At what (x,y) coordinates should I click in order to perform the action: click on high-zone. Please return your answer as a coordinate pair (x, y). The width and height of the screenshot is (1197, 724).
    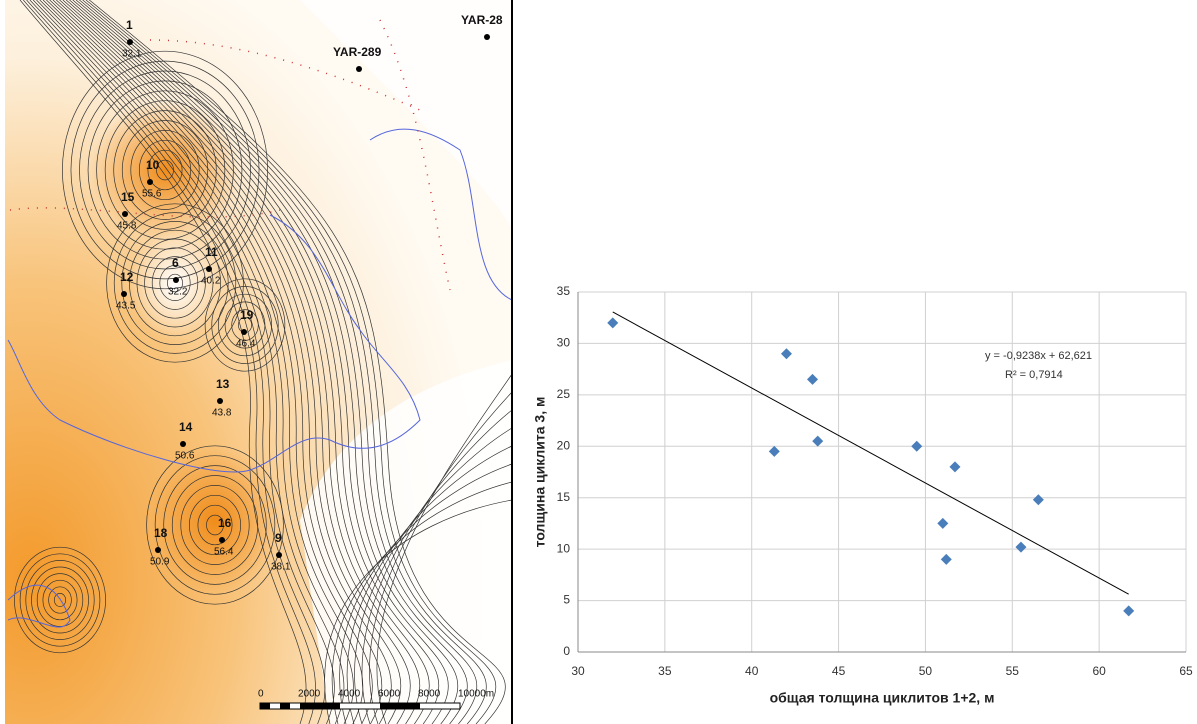
    Looking at the image, I should click on (165, 170).